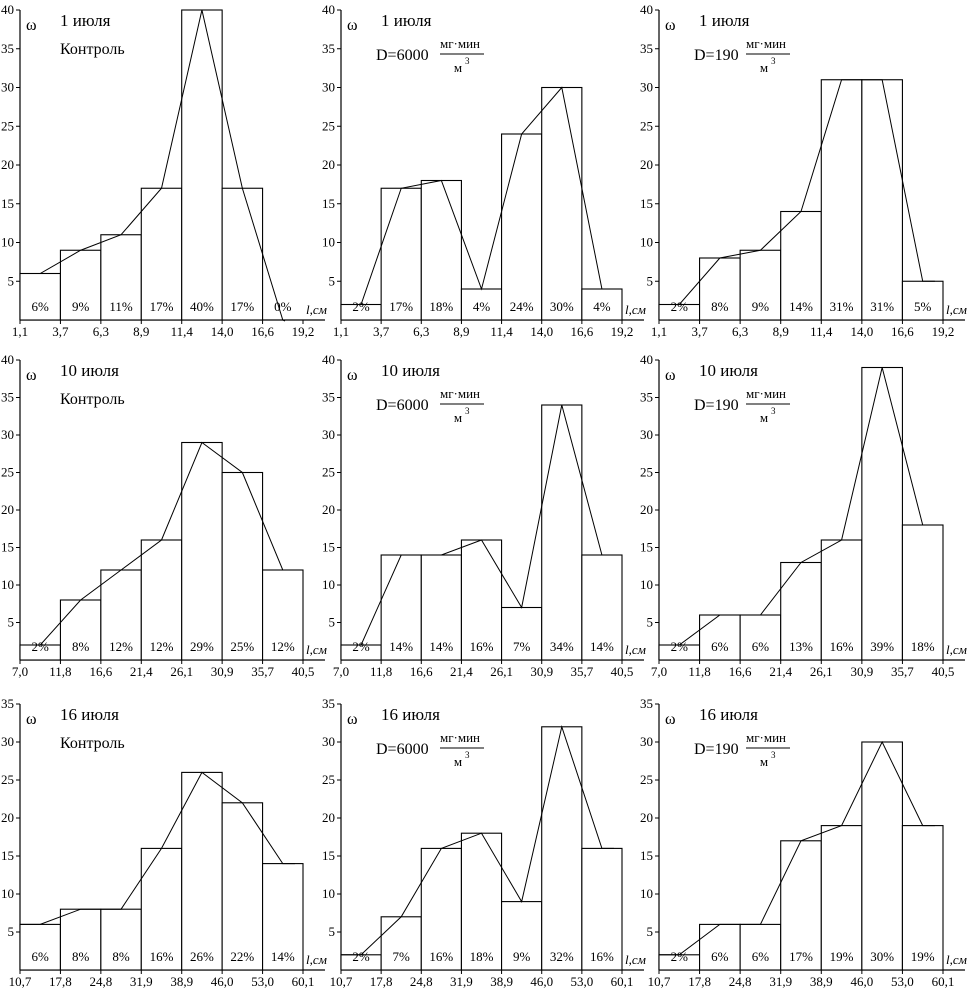  What do you see at coordinates (182, 331) in the screenshot?
I see `x-tick-label: 11,4` at bounding box center [182, 331].